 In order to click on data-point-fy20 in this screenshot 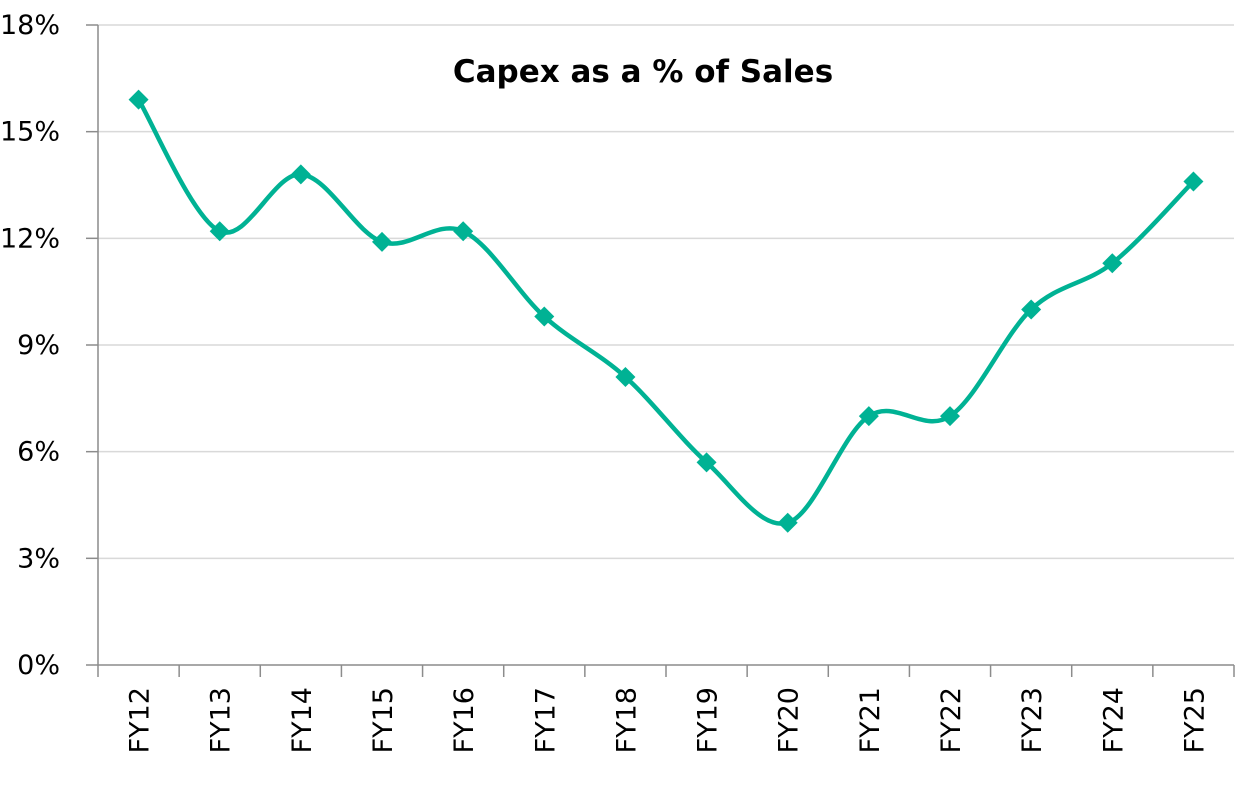, I will do `click(787, 522)`.